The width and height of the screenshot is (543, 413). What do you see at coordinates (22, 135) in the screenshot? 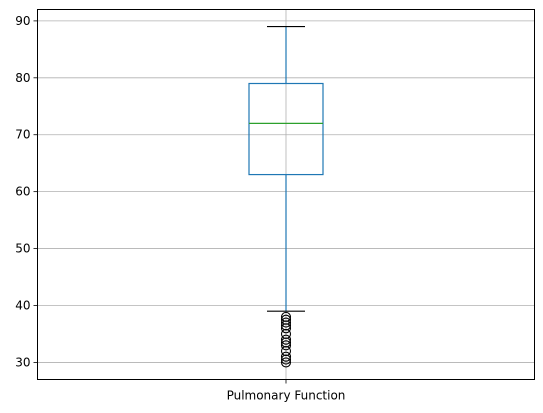
I see `y-tick-label: 70` at bounding box center [22, 135].